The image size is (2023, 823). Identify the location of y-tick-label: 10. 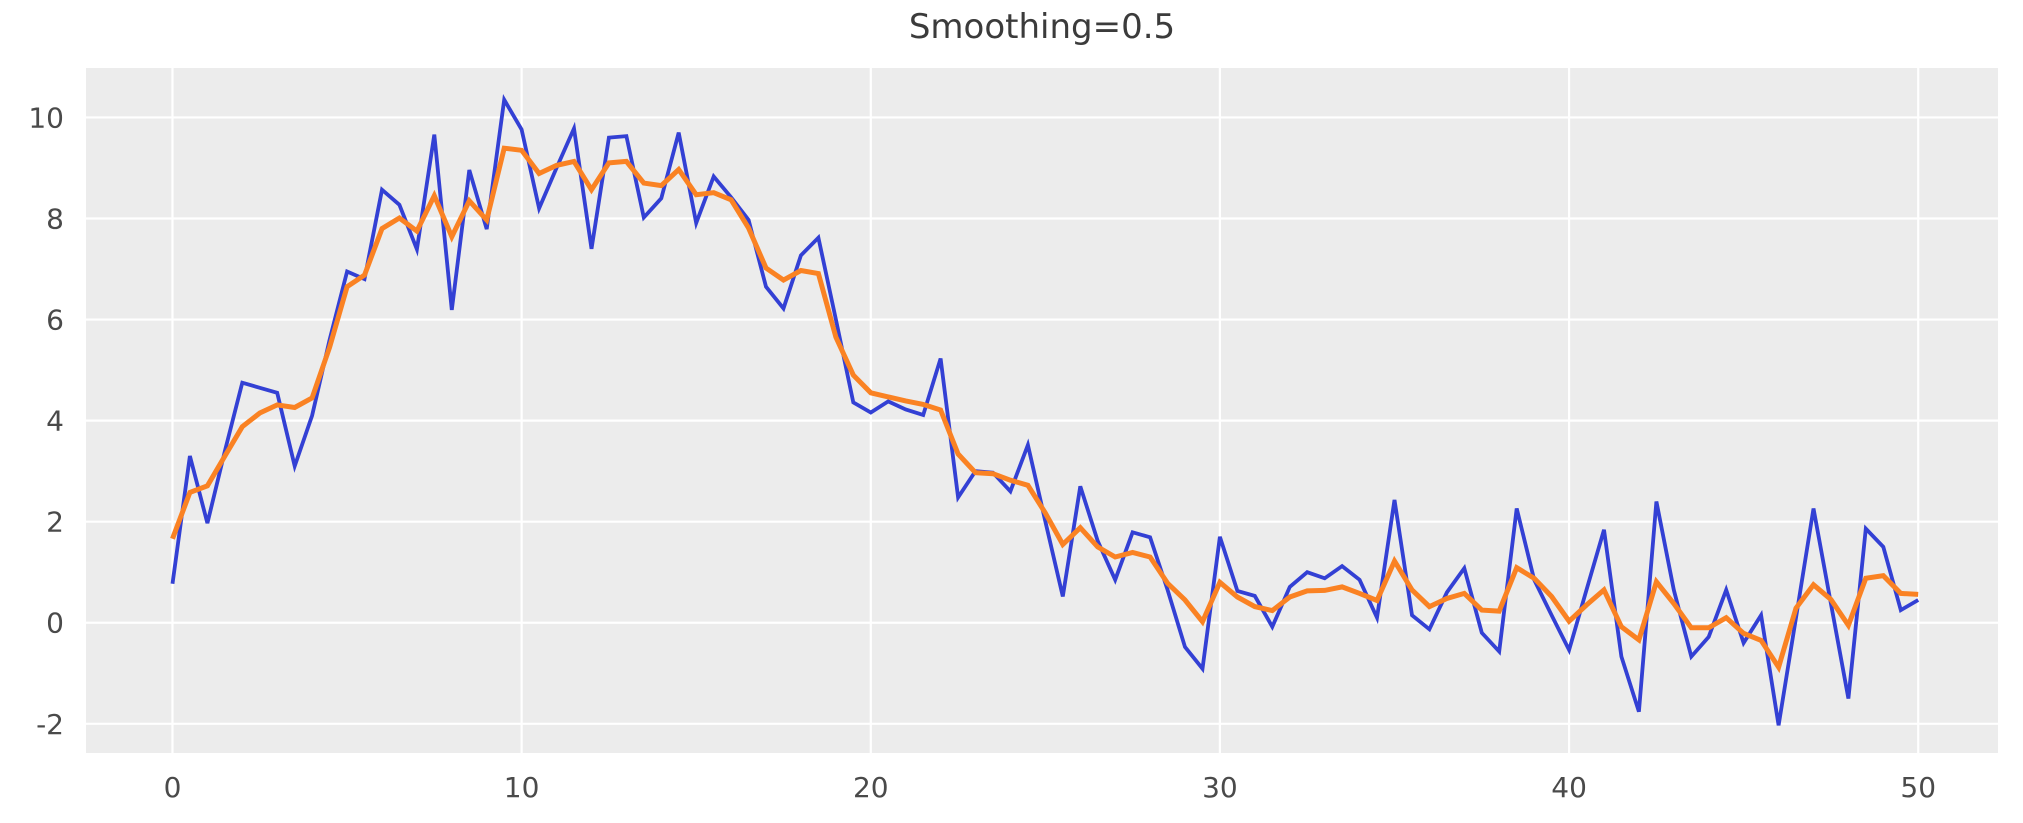
(46, 117).